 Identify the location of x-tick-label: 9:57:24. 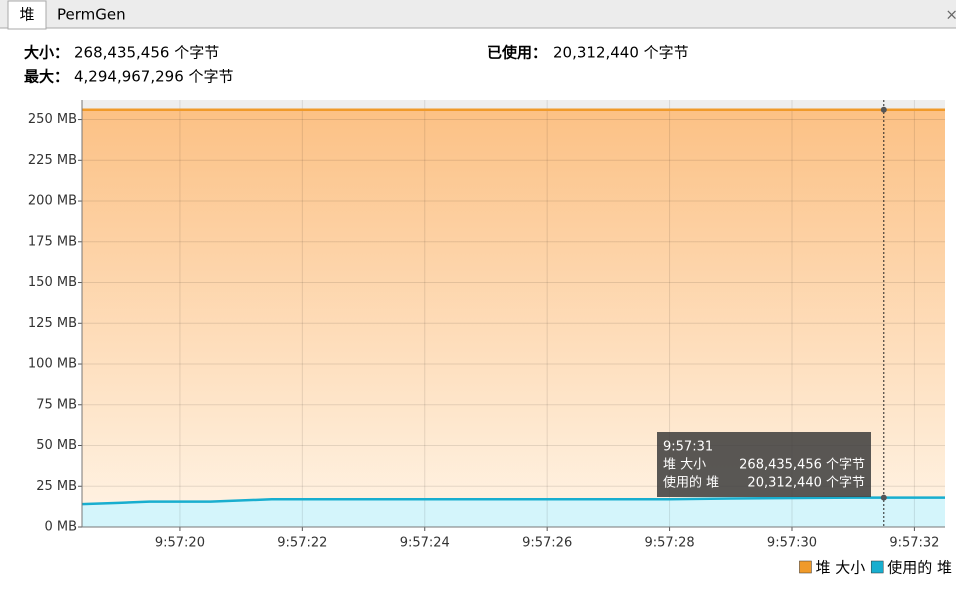
(425, 543).